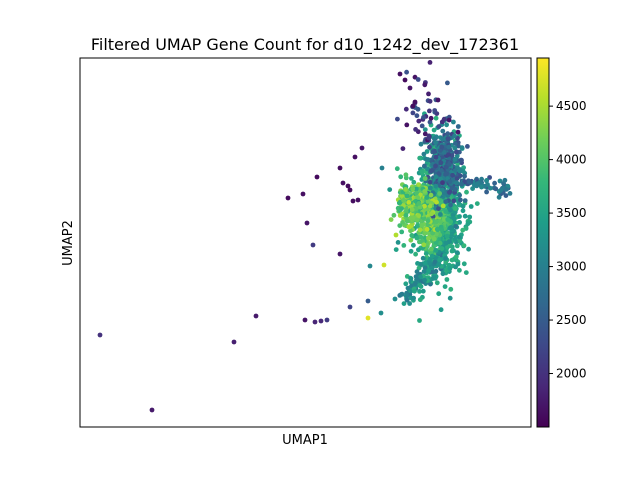 The width and height of the screenshot is (640, 480). Describe the element at coordinates (561, 242) in the screenshot. I see `colorbar: 2000 2500 3000 3500 4000 4500` at that location.